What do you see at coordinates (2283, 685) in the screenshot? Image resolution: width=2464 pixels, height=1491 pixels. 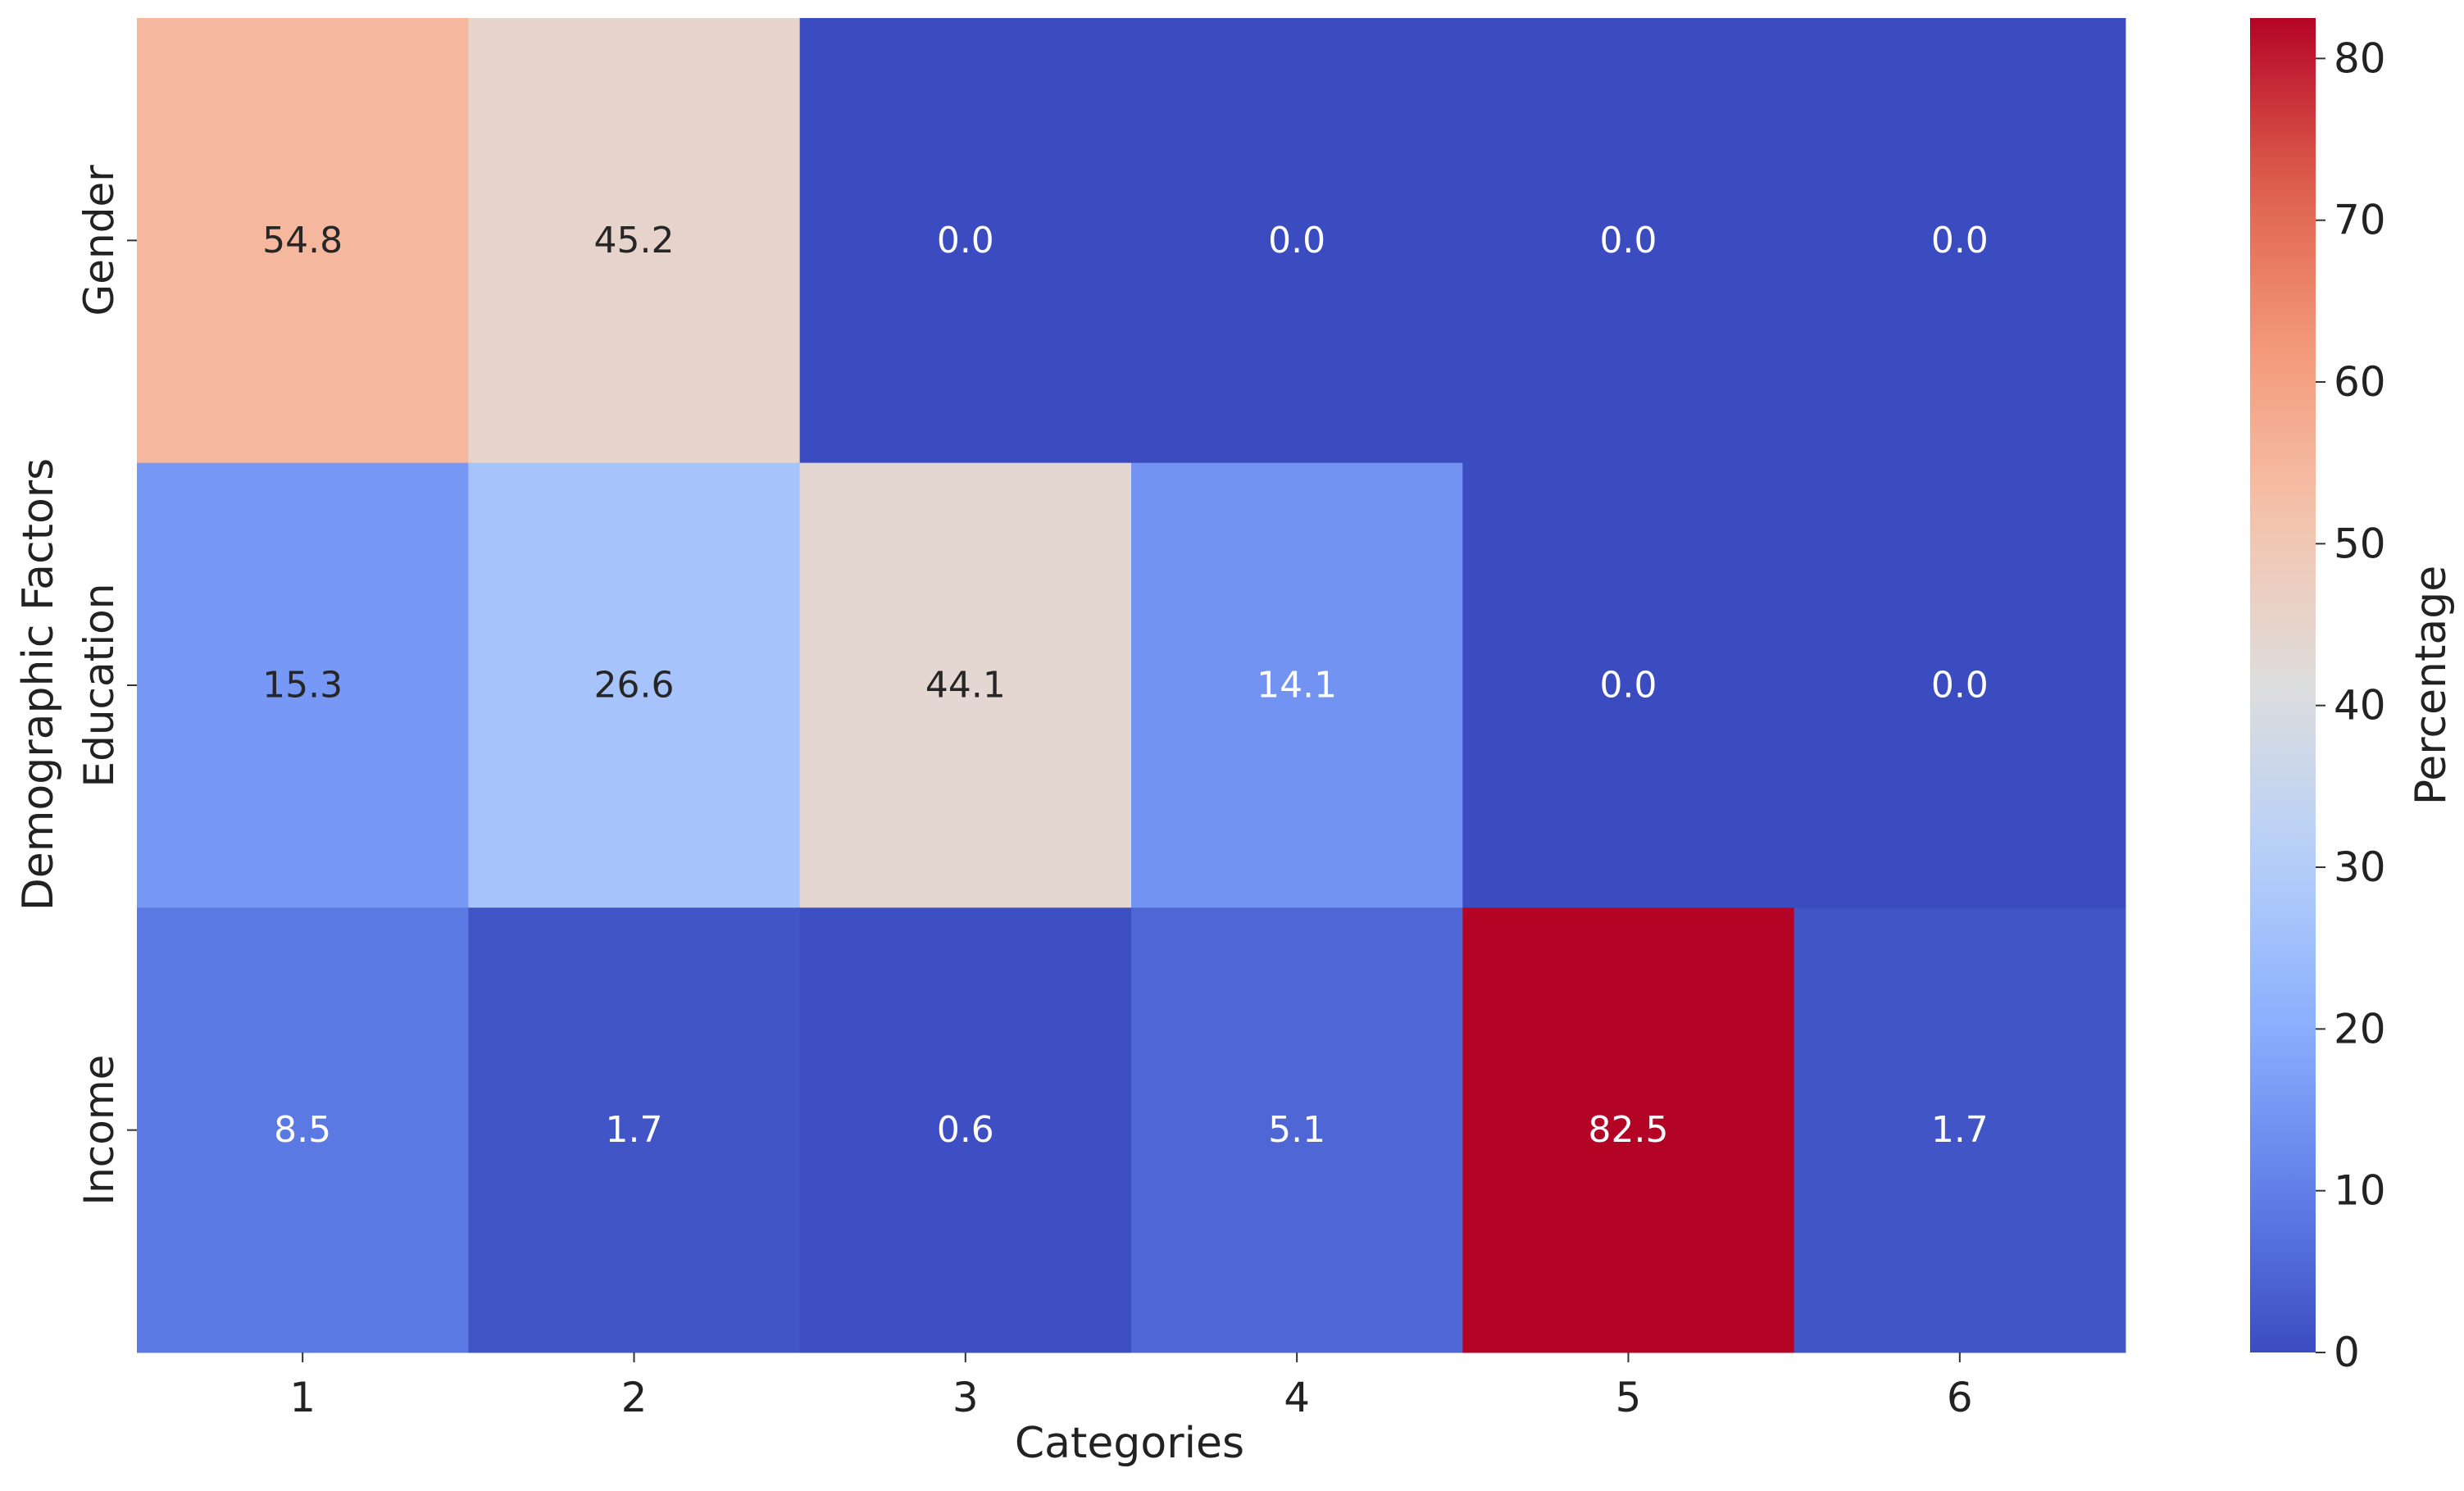 I see `colorbar-gradient` at bounding box center [2283, 685].